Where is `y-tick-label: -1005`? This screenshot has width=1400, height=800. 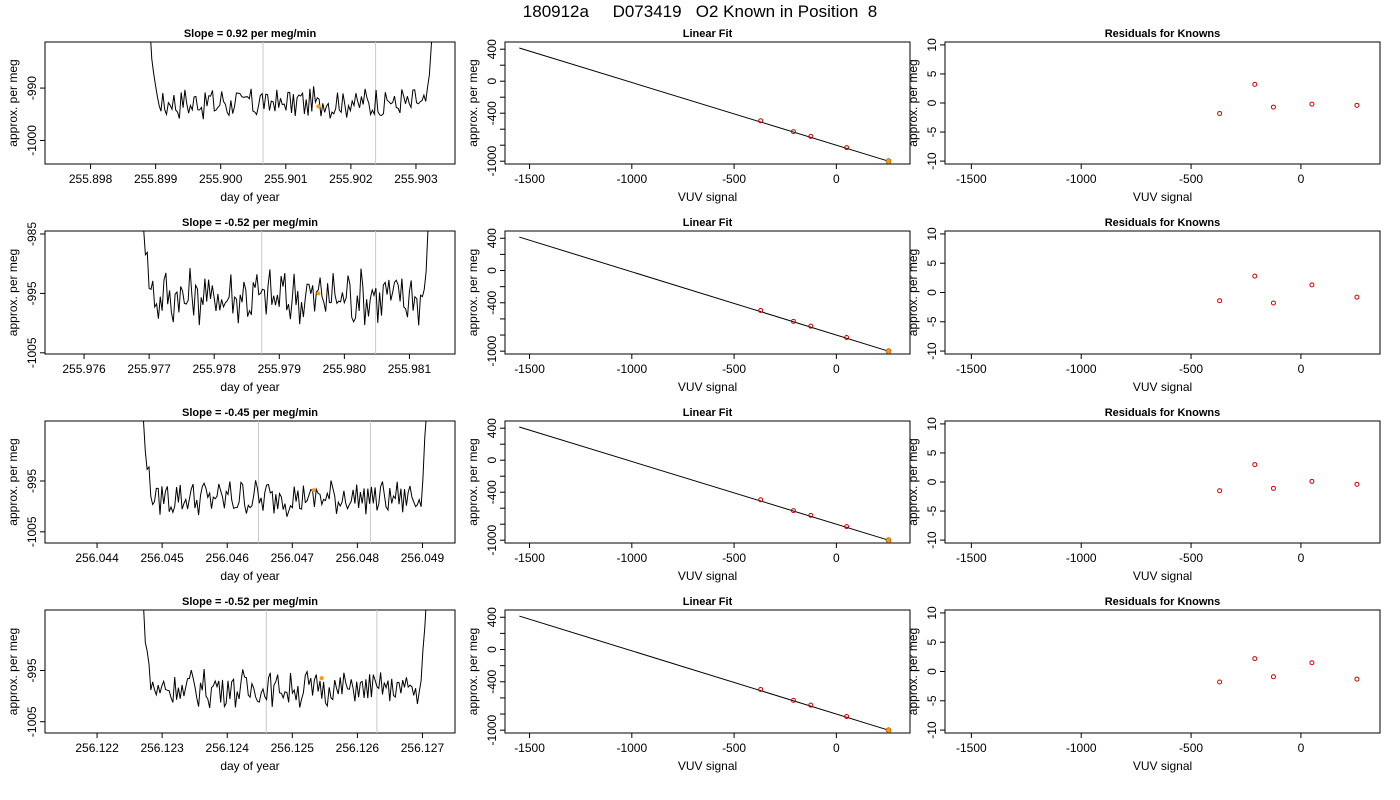 y-tick-label: -1005 is located at coordinates (32, 531).